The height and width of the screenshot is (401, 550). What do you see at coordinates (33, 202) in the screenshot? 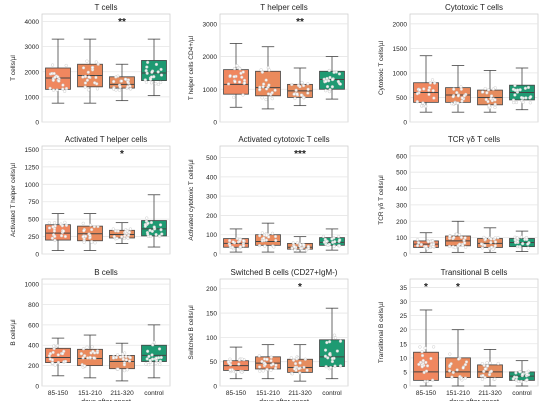
I see `y-tick-label: 750` at bounding box center [33, 202].